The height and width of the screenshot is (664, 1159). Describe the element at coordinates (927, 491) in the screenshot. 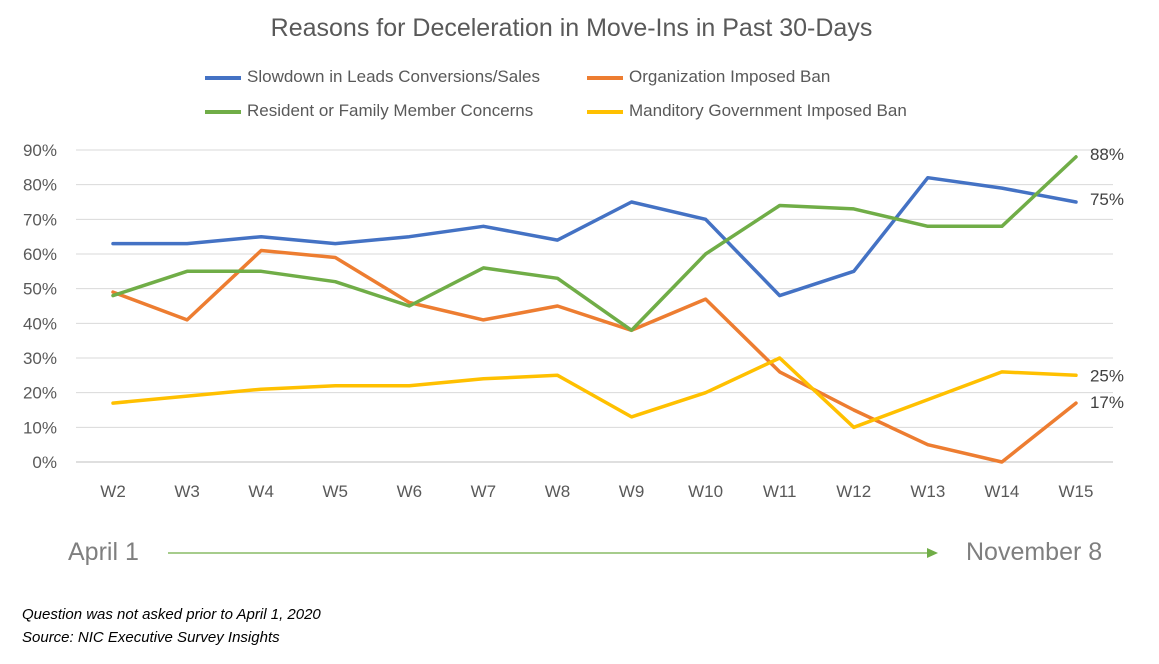

I see `x-tick-label: W13` at that location.